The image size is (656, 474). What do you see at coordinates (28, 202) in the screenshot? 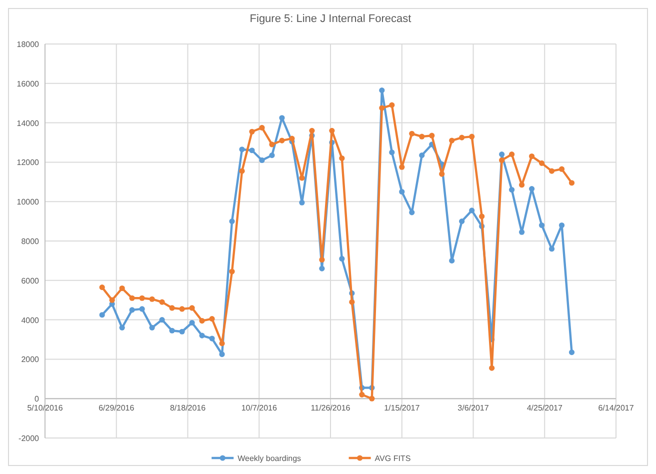
I see `y-tick-label: 10000` at bounding box center [28, 202].